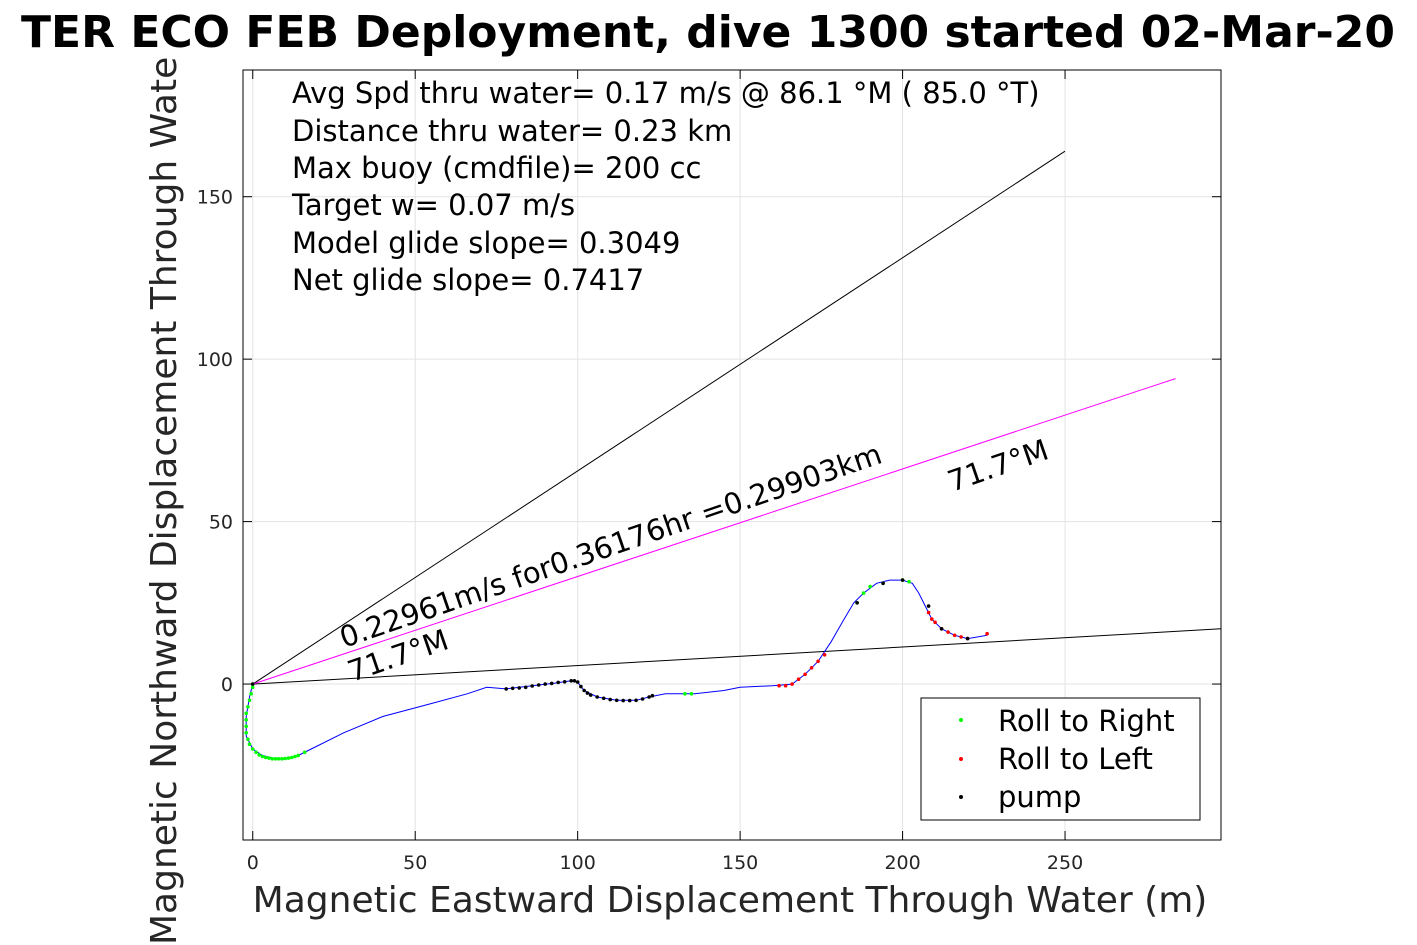  I want to click on legend-marker-roll-right, so click(961, 720).